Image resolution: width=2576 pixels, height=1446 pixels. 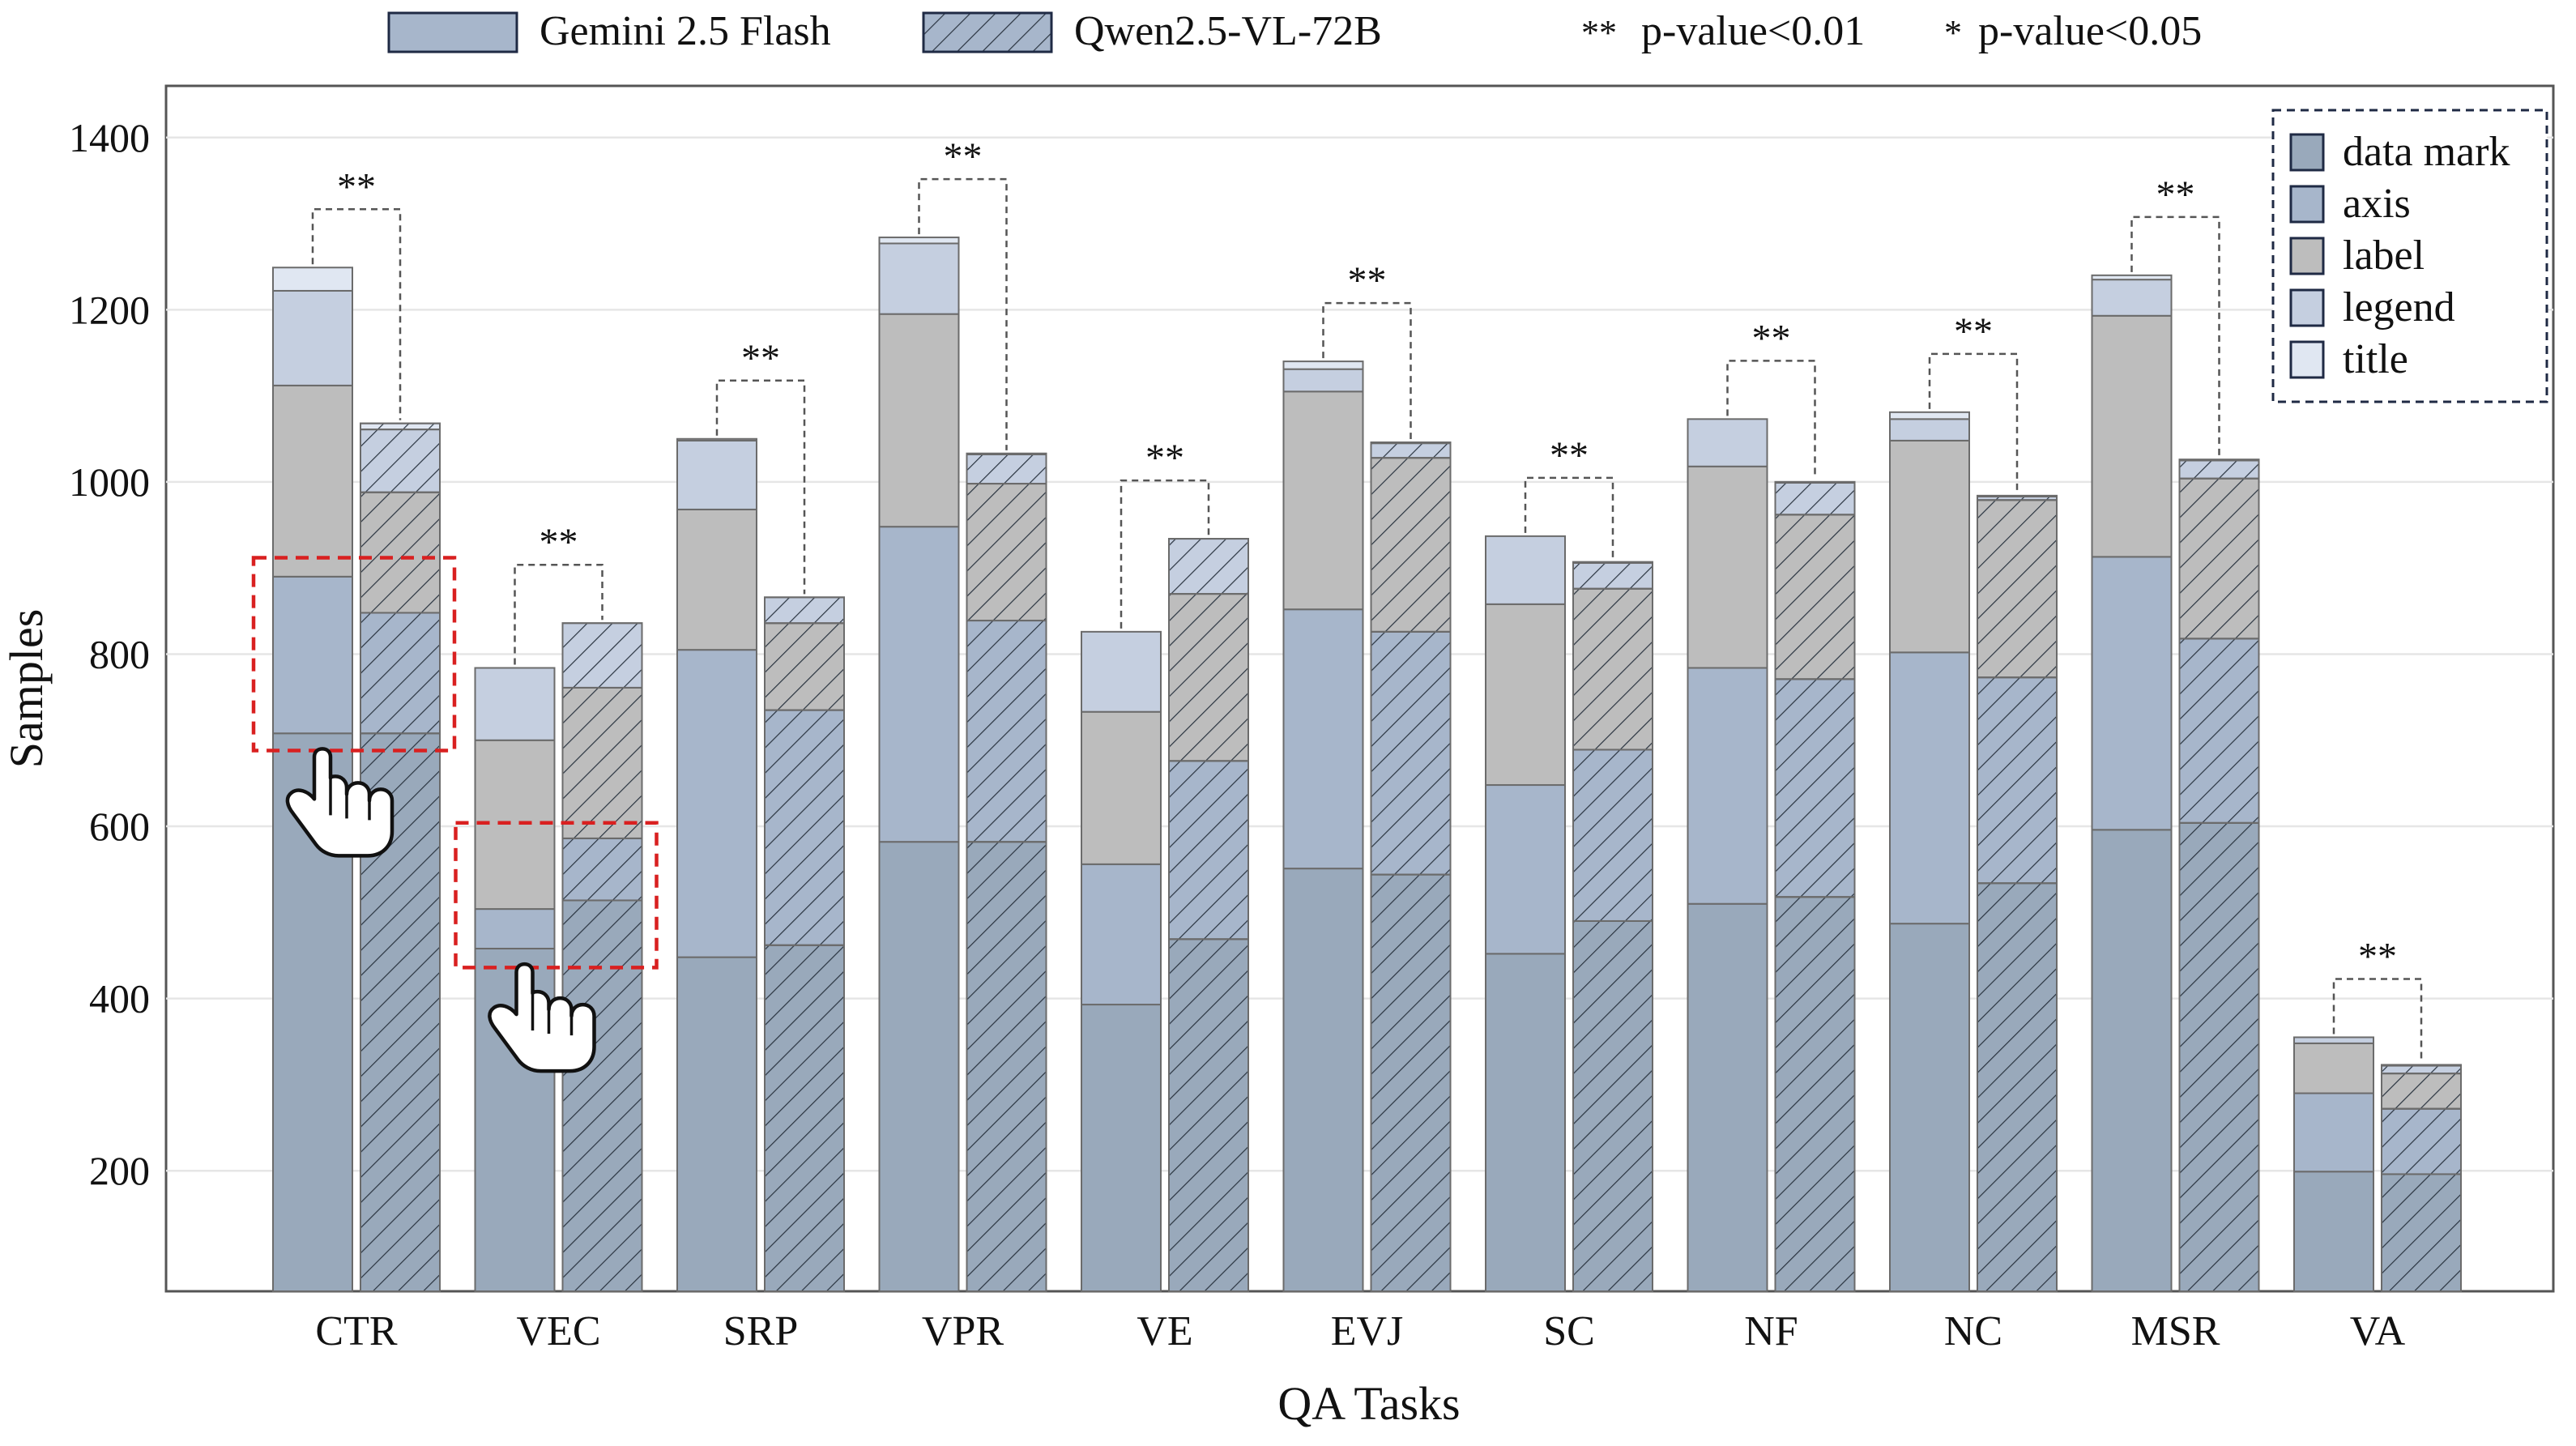 What do you see at coordinates (1612, 563) in the screenshot?
I see `hatch-sc-title` at bounding box center [1612, 563].